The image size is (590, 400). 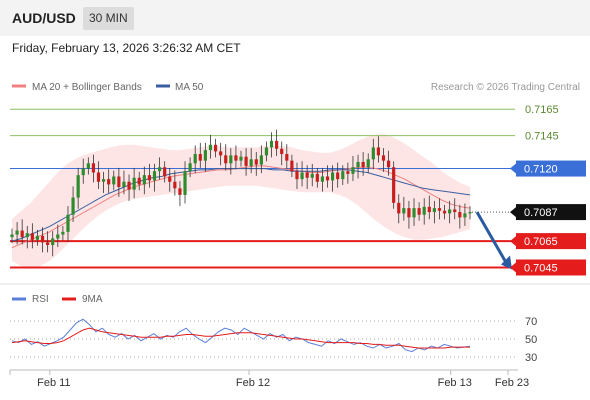 What do you see at coordinates (241, 335) in the screenshot?
I see `rsi-line` at bounding box center [241, 335].